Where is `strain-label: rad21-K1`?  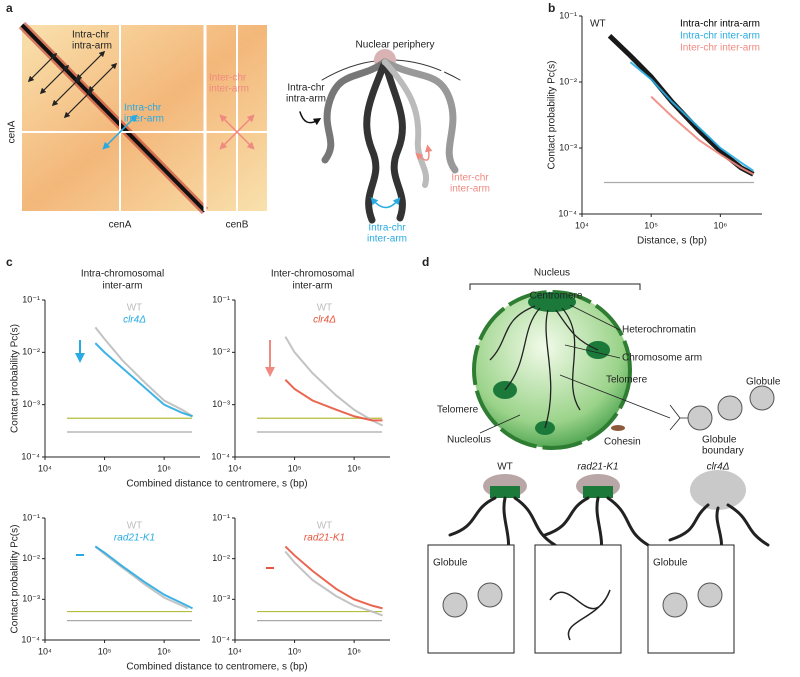
strain-label: rad21-K1 is located at coordinates (597, 467).